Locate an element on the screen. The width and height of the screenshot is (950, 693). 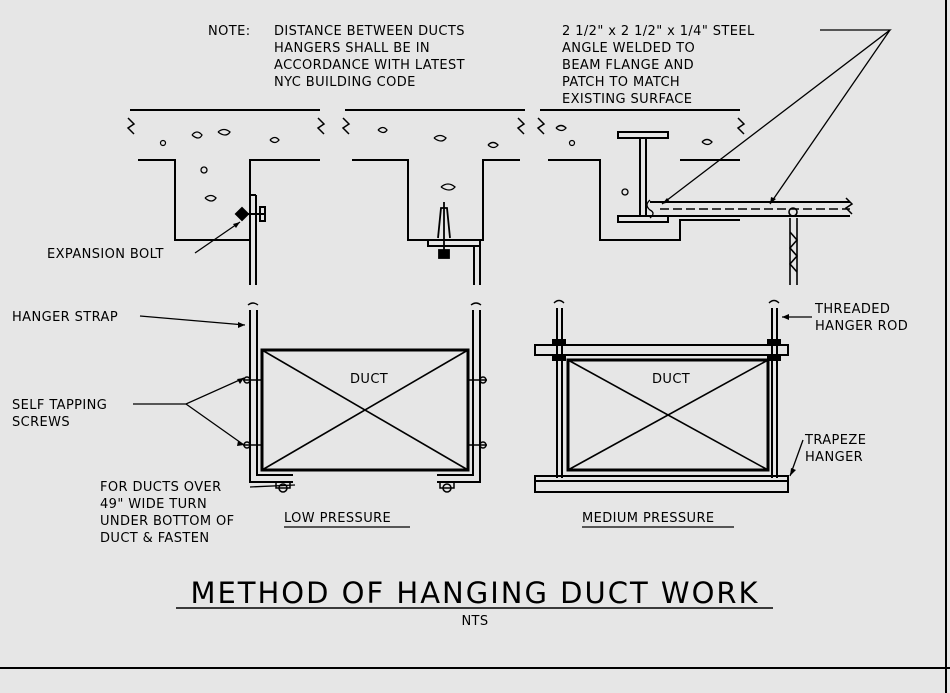
note-line-4: NYC BUILDING CODE is located at coordinates (345, 82).